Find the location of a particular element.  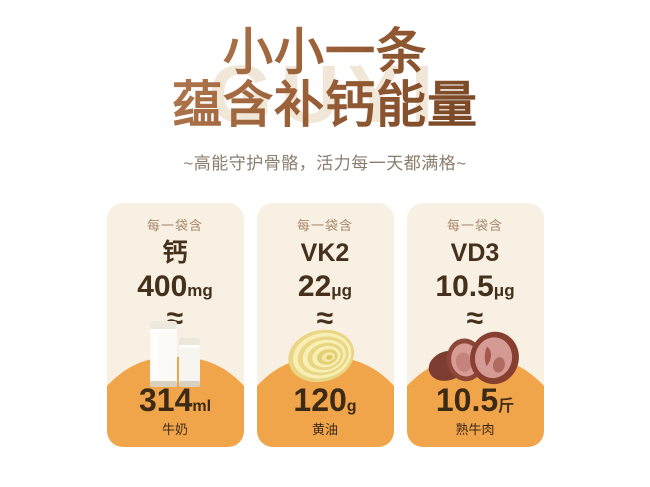

nutrient-amount: 400mg is located at coordinates (175, 286).